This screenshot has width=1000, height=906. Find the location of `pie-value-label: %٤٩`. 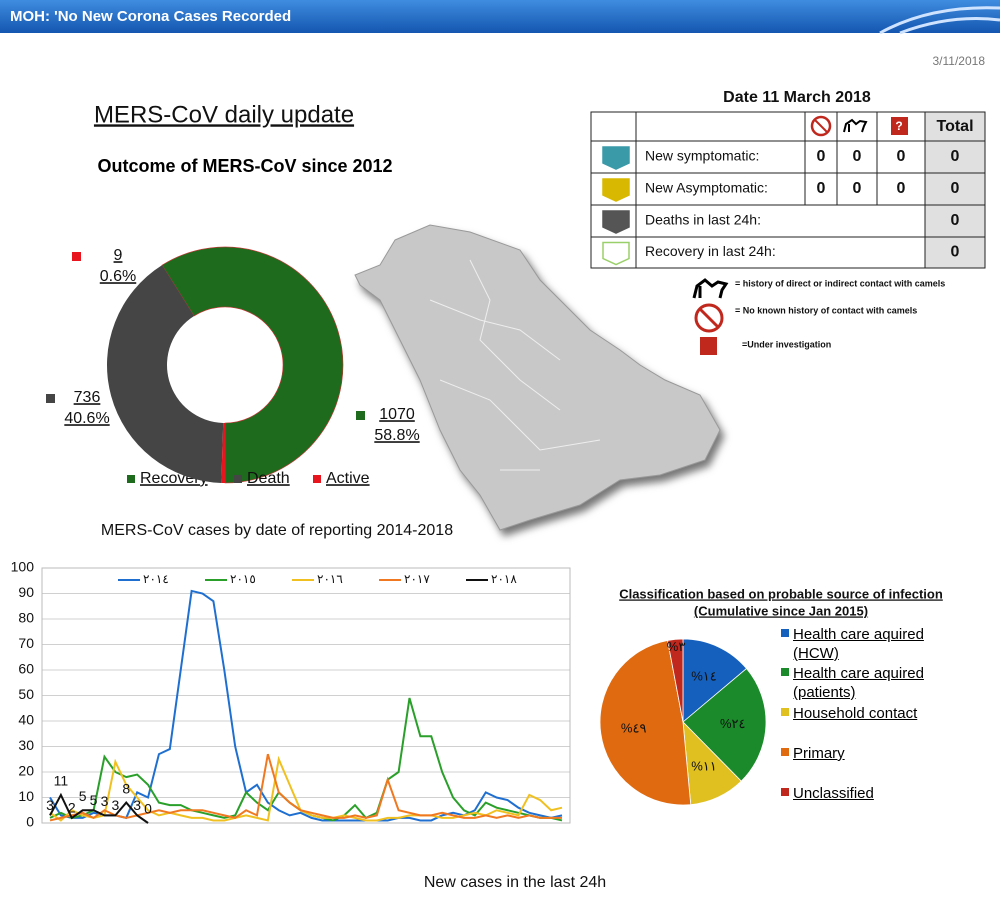

pie-value-label: %٤٩ is located at coordinates (634, 727).